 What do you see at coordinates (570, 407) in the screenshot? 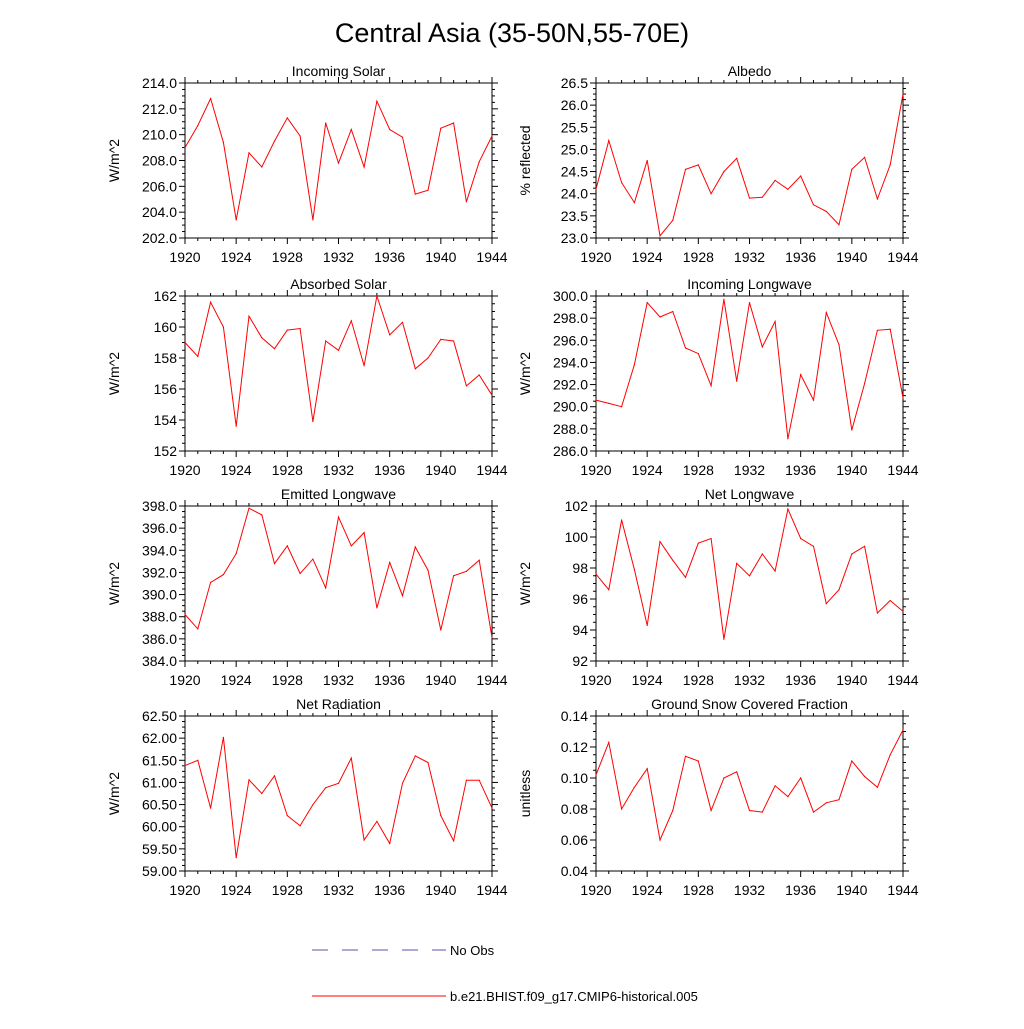
I see `y-tick-label: 290.0` at bounding box center [570, 407].